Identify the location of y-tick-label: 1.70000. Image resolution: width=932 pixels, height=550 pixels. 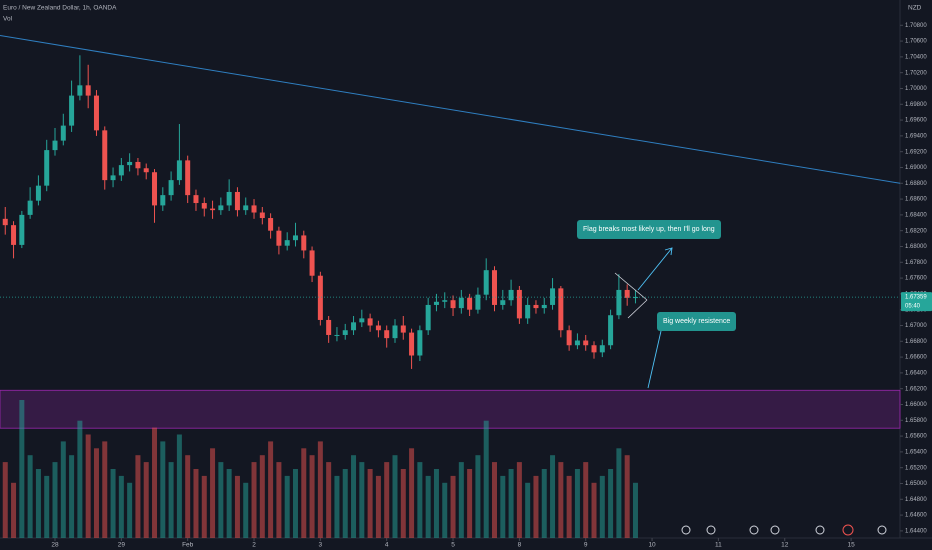
(916, 89).